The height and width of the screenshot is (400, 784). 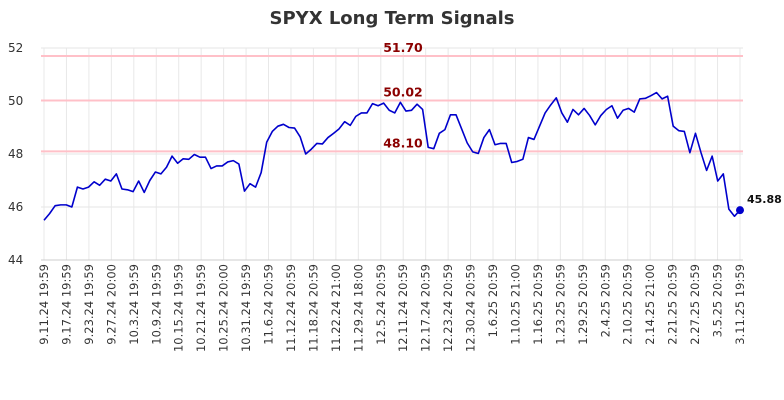 I want to click on x-tick-label: 2.21.25 20:59, so click(x=673, y=304).